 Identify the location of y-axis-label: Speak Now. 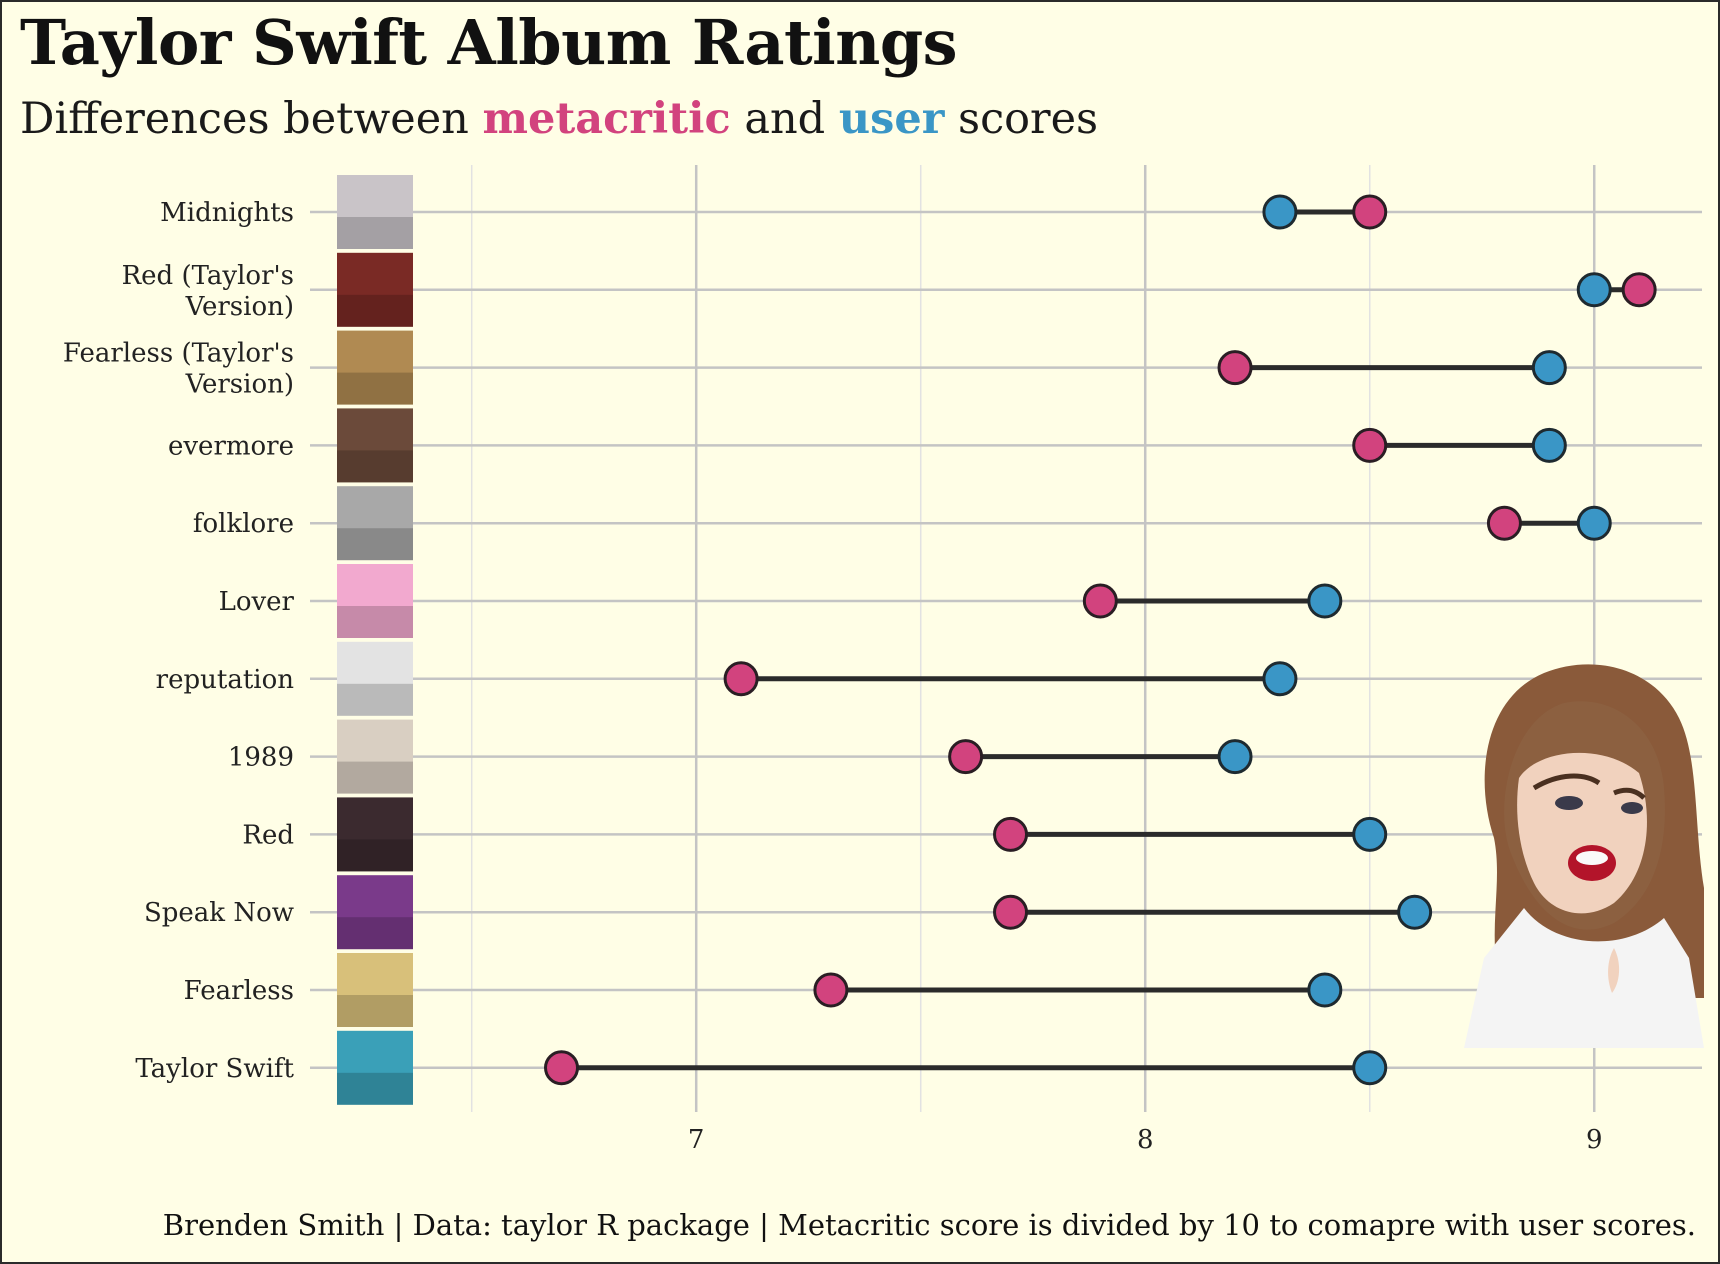
(219, 913).